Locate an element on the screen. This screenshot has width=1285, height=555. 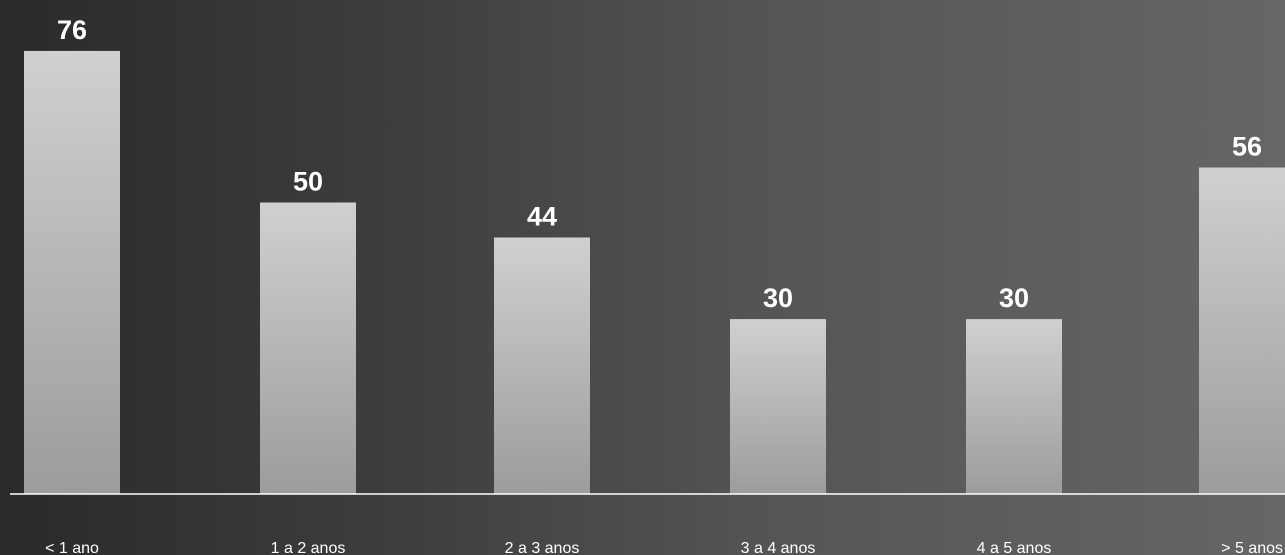
value-label-5: 56 is located at coordinates (1247, 147).